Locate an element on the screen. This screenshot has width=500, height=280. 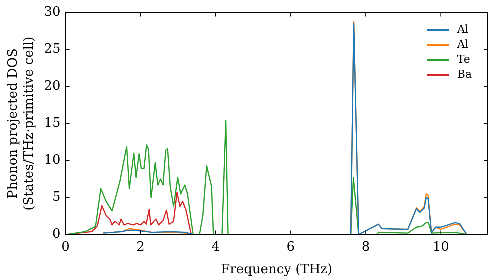
legend-label: Te is located at coordinates (463, 59).